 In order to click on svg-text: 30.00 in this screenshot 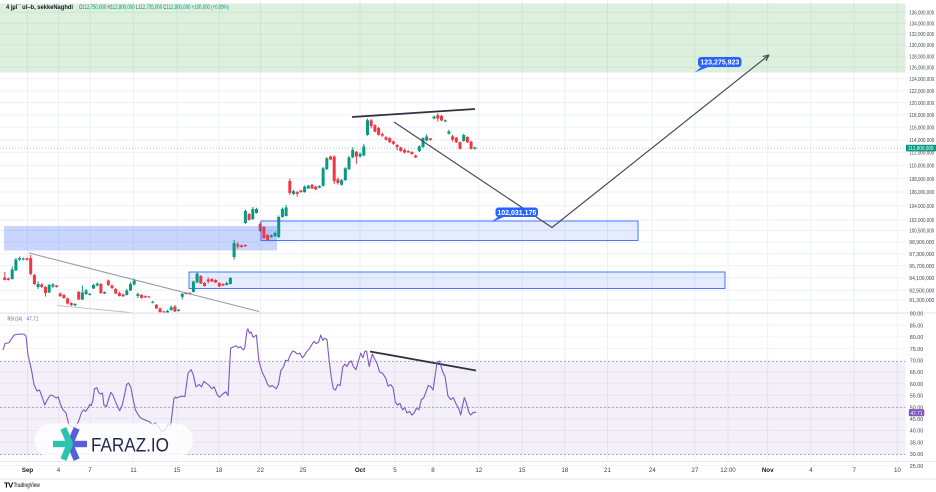, I will do `click(917, 455)`.